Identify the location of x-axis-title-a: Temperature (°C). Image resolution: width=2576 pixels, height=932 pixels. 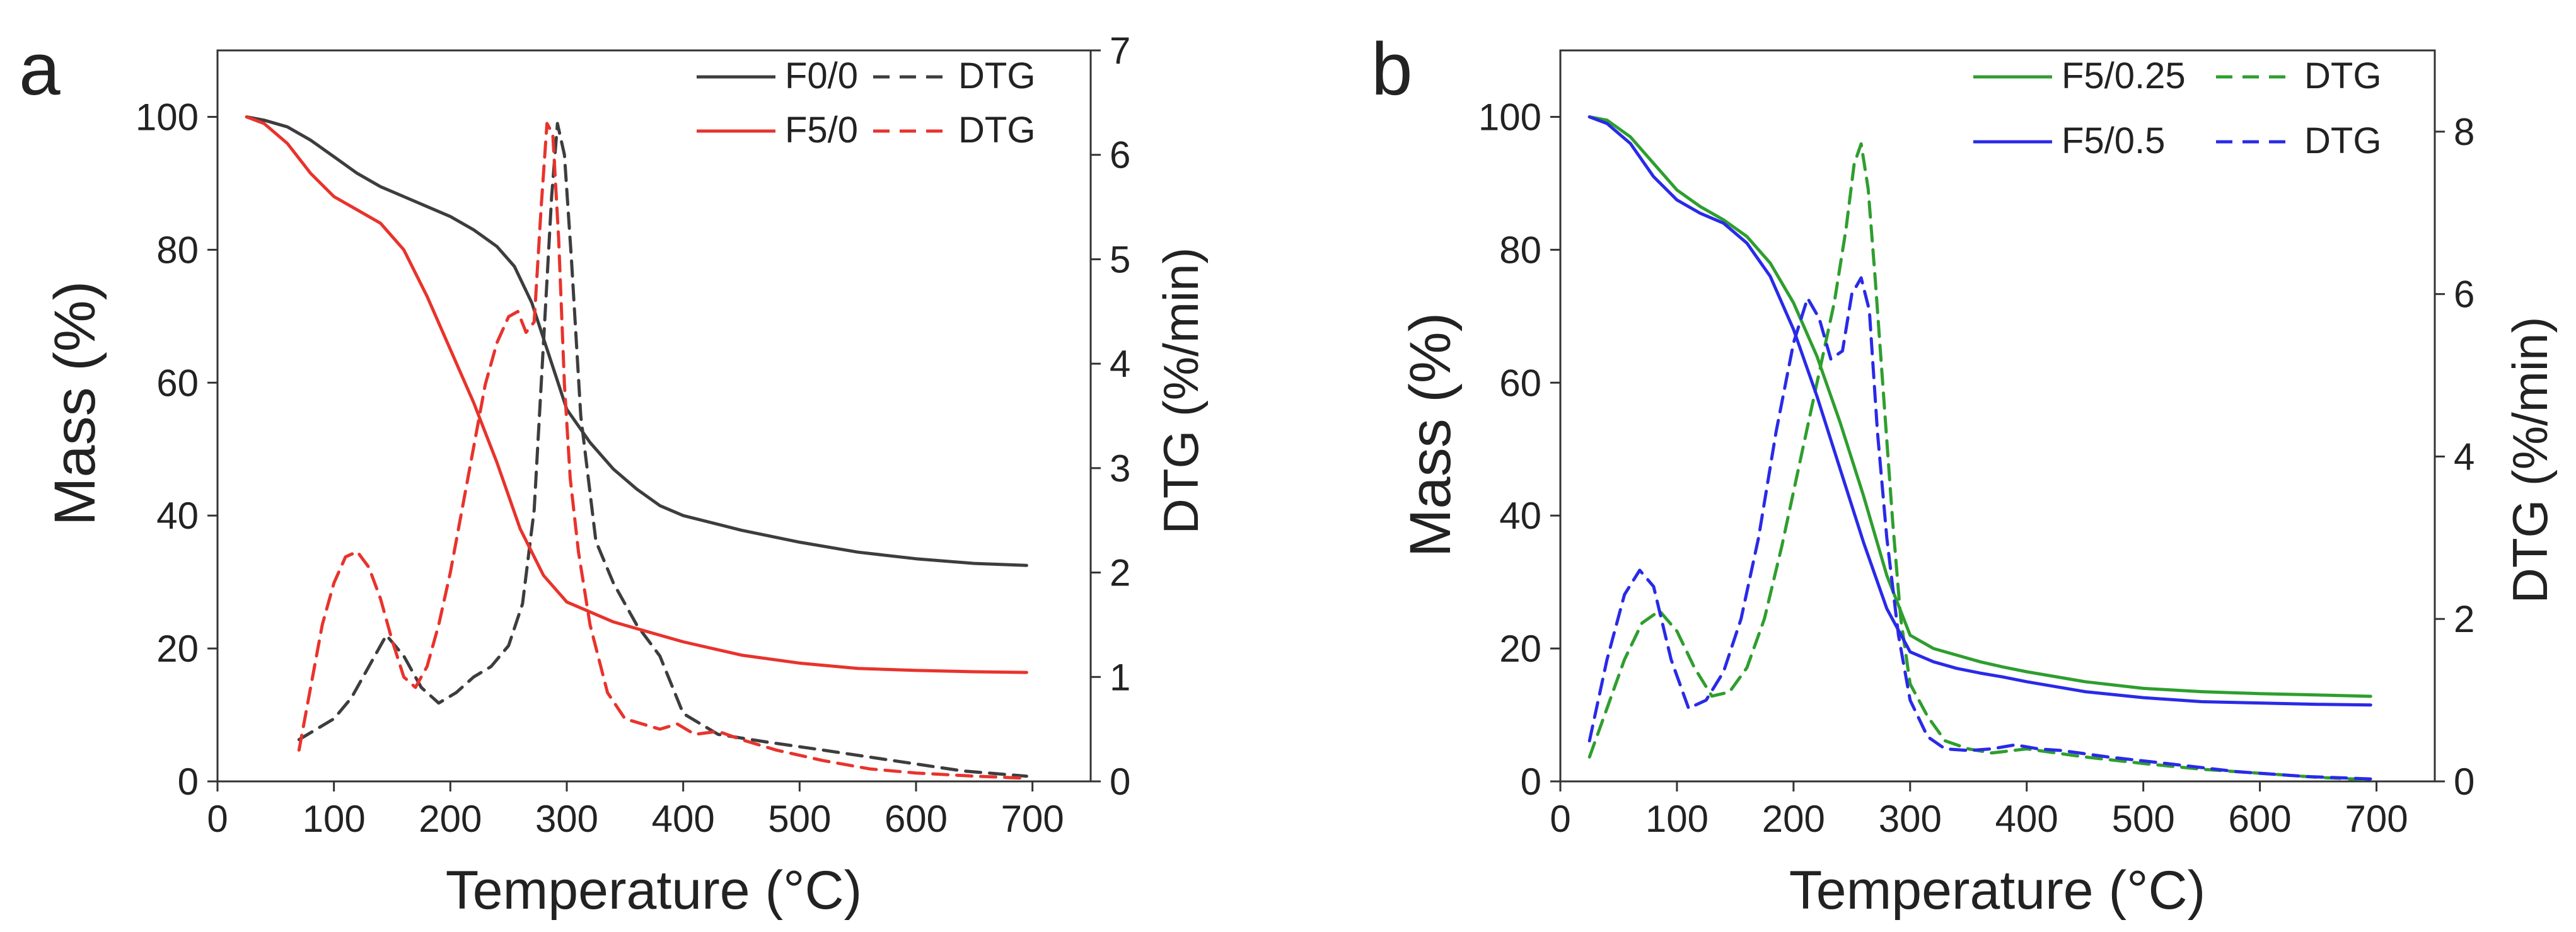
(654, 891).